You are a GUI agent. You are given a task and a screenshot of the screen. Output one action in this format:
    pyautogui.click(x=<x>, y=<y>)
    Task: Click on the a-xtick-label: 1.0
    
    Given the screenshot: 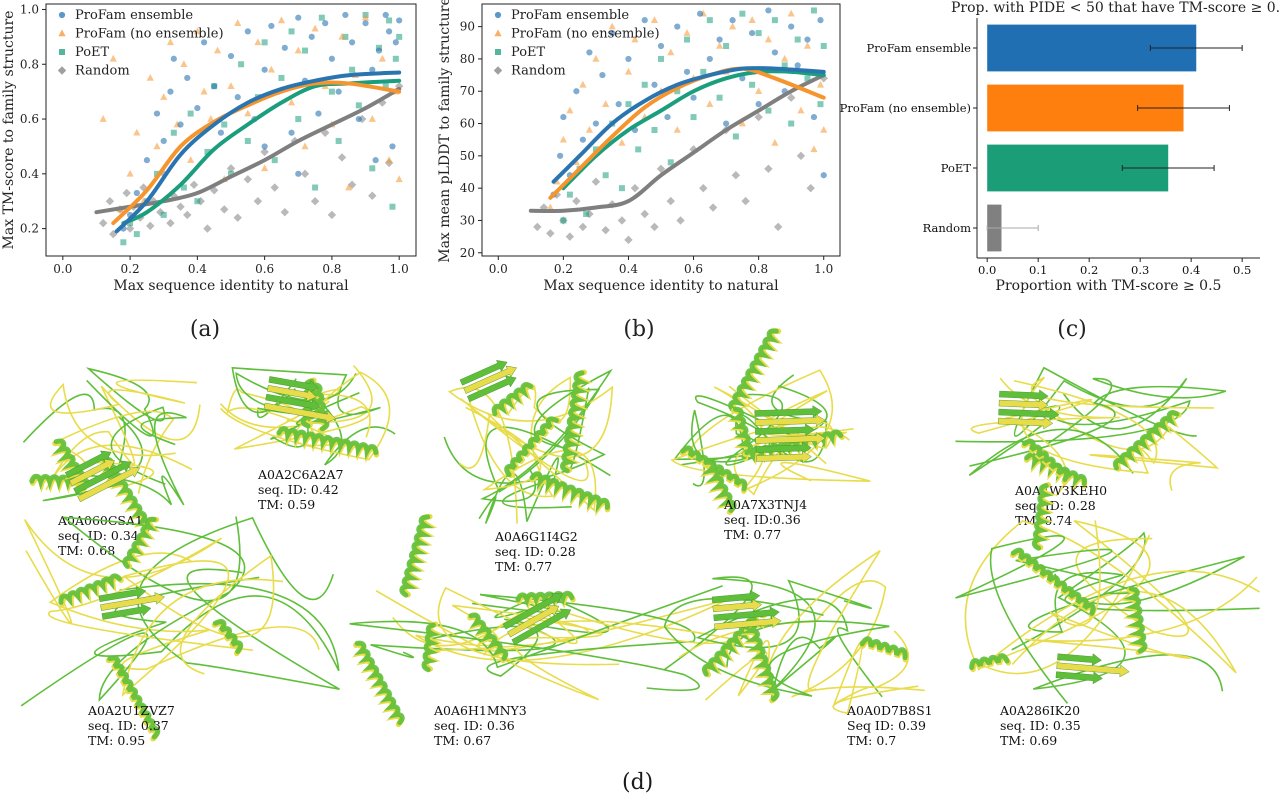 What is the action you would take?
    pyautogui.click(x=399, y=269)
    